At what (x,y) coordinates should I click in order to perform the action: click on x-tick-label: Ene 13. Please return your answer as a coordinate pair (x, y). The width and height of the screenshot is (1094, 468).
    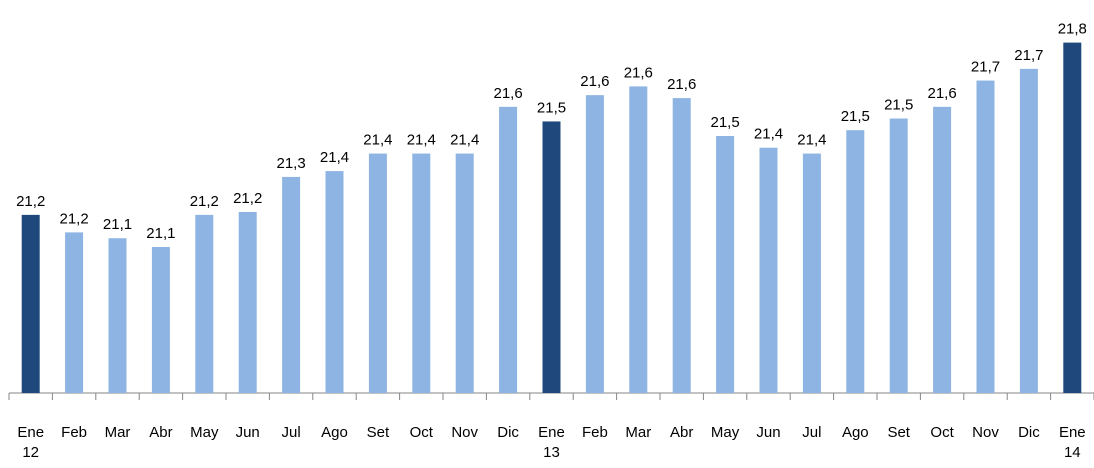
    Looking at the image, I should click on (551, 442).